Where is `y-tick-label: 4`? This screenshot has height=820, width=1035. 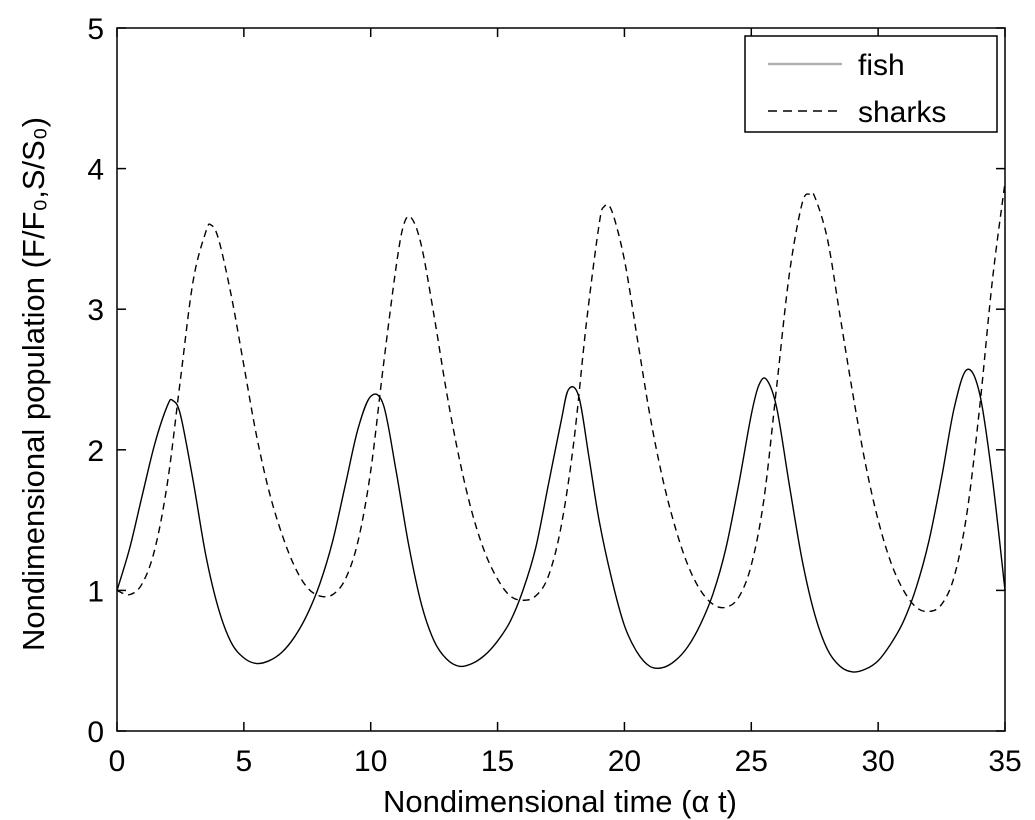
y-tick-label: 4 is located at coordinates (95, 170).